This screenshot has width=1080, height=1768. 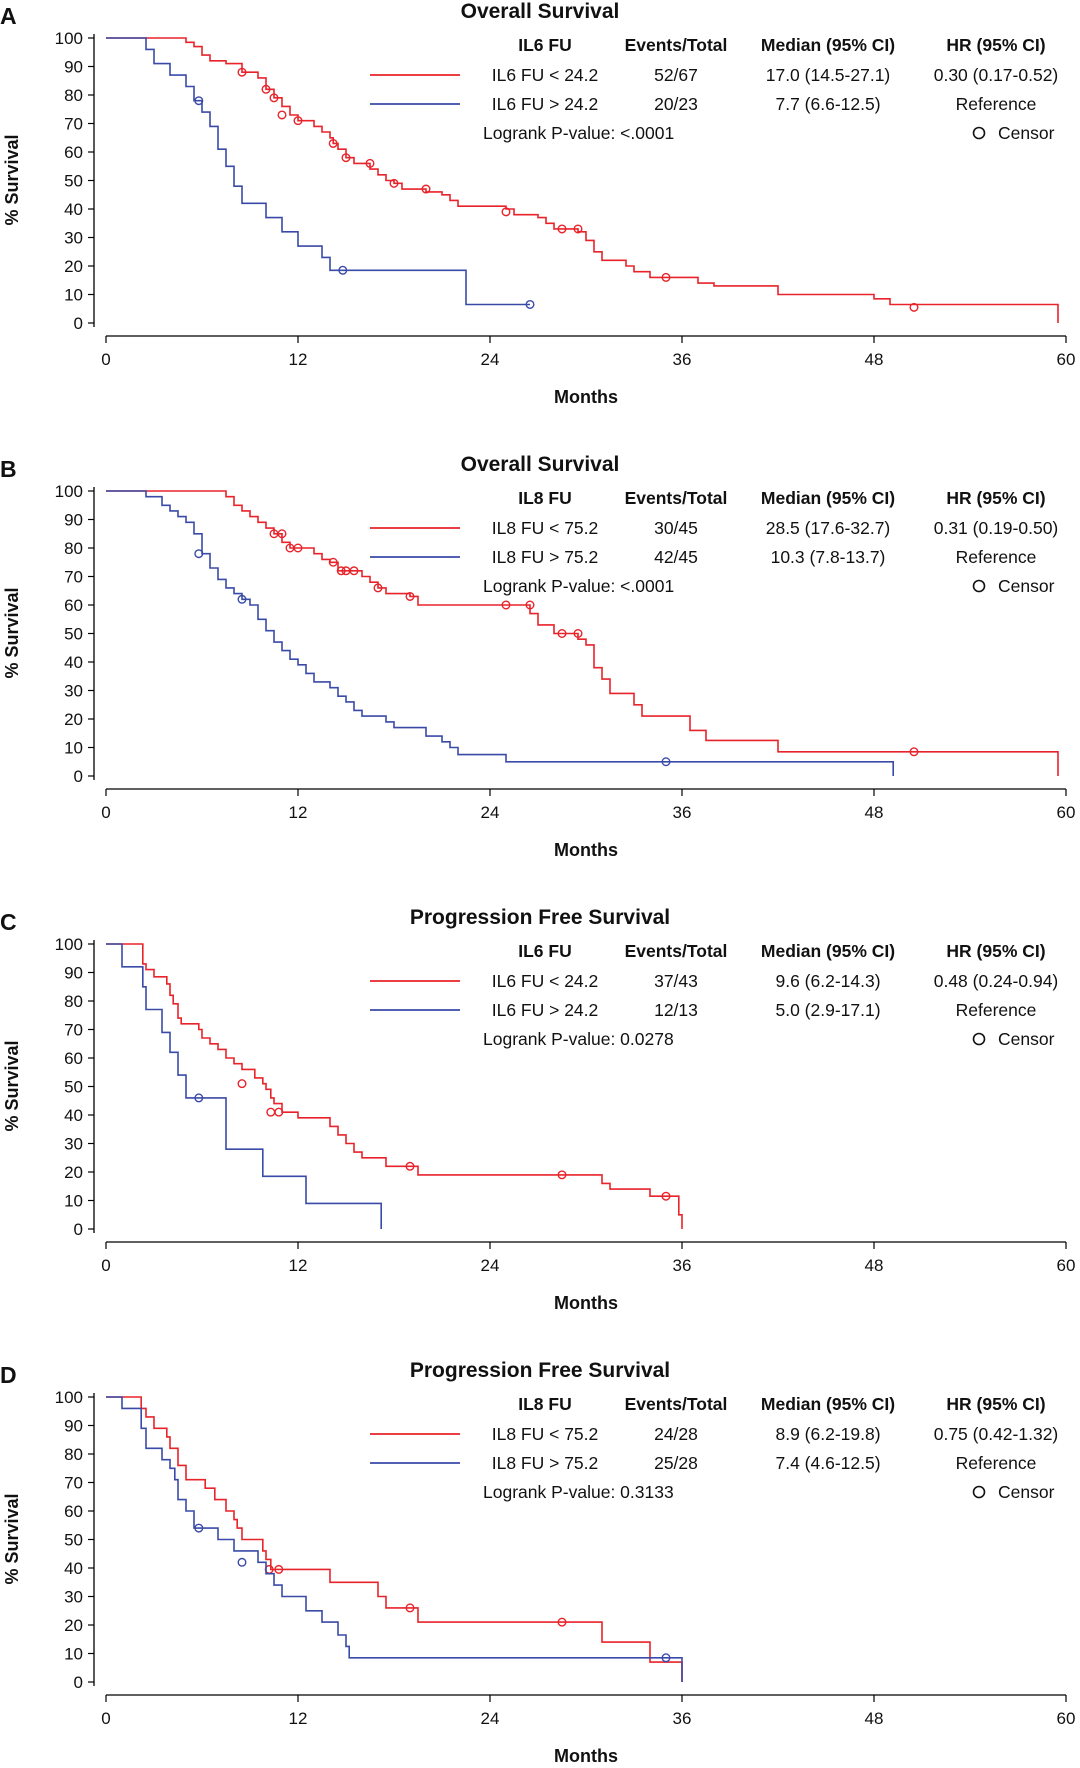 I want to click on legend-cell: 12/13, so click(x=676, y=1010).